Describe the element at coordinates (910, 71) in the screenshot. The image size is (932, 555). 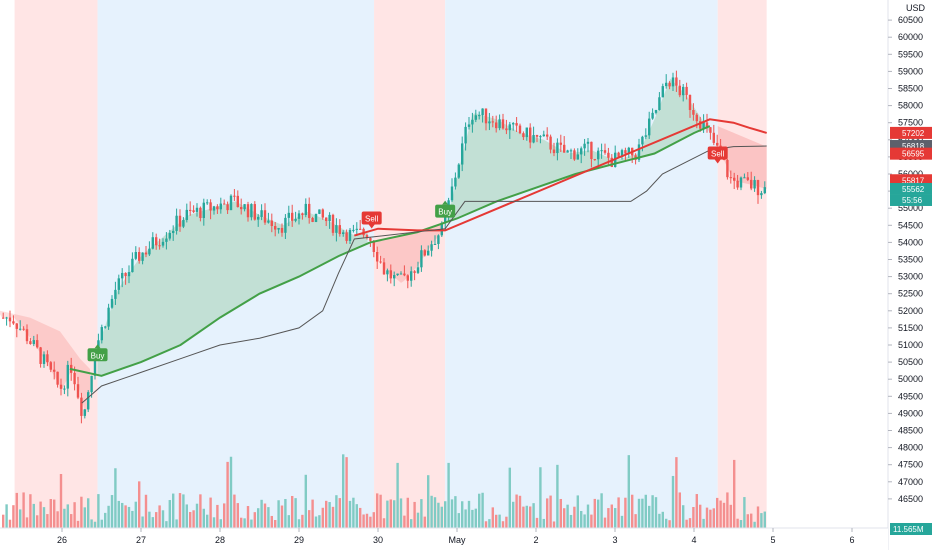
I see `y-tick-label: 59000` at that location.